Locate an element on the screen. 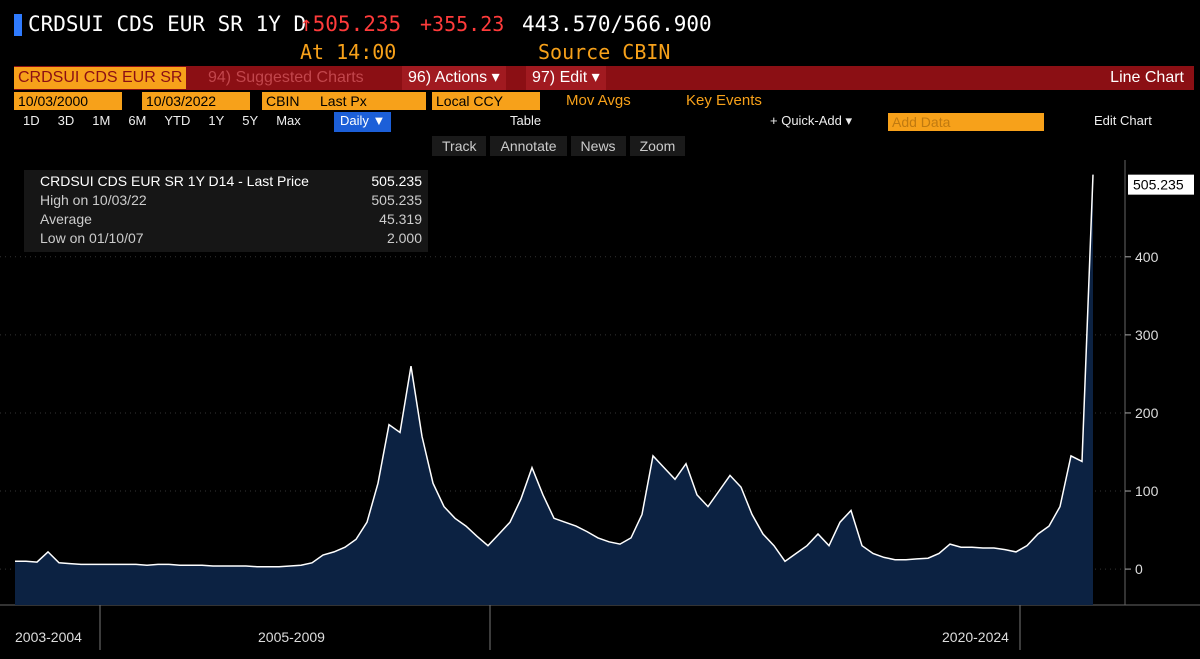 This screenshot has width=1200, height=659. price-tag is located at coordinates (1161, 184).